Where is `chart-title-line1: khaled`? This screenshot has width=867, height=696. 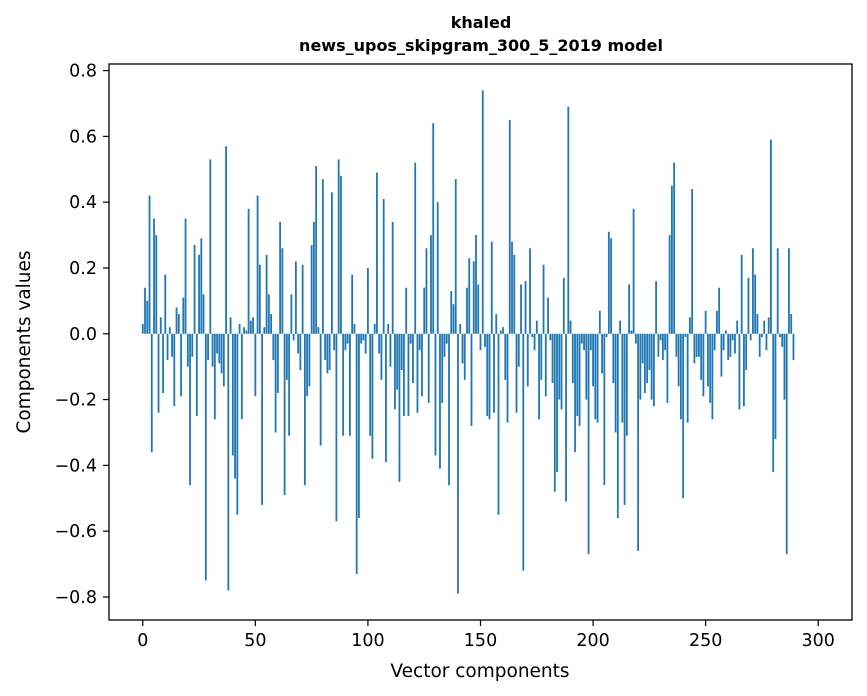 chart-title-line1: khaled is located at coordinates (481, 22).